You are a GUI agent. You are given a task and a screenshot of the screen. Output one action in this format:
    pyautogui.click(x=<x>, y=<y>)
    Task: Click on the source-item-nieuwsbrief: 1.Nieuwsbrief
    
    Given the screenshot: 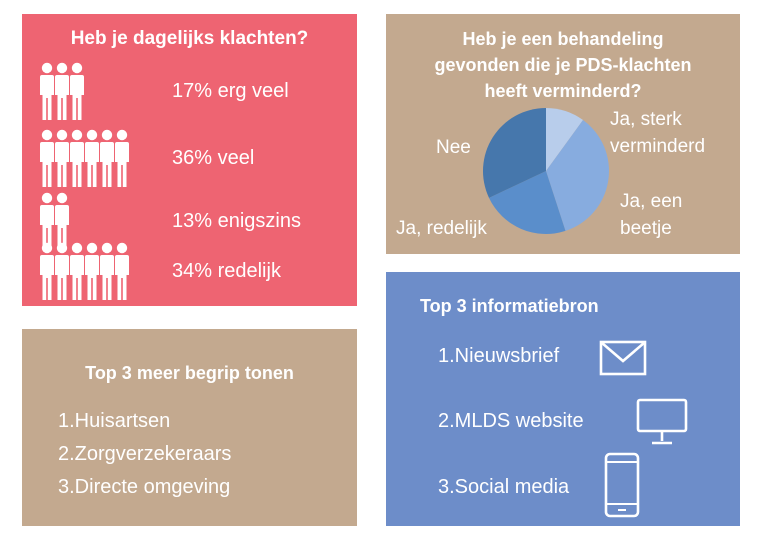 What is the action you would take?
    pyautogui.click(x=499, y=356)
    